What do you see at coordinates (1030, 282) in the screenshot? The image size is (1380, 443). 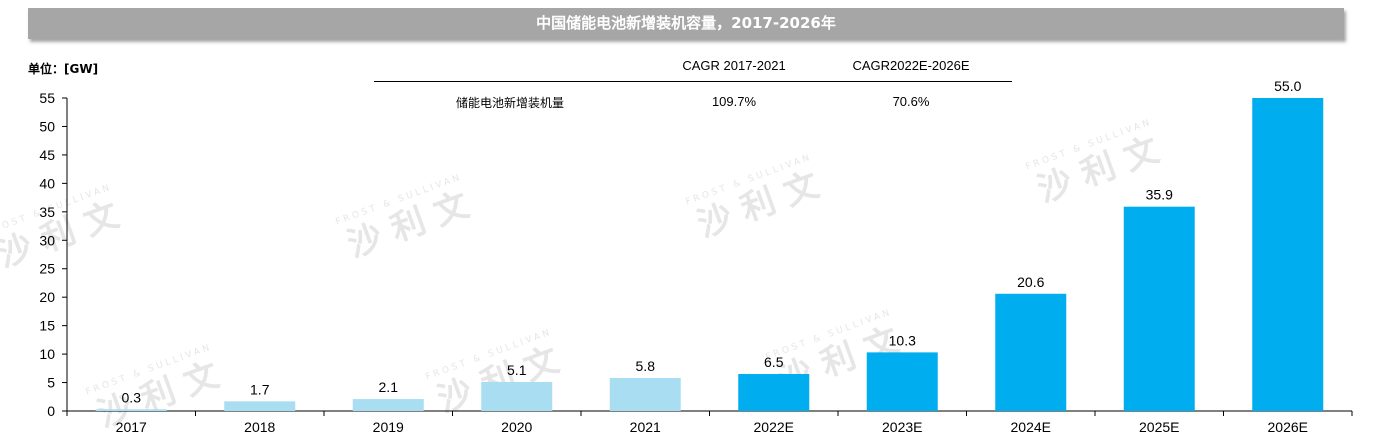 I see `data-label: 20.6` at bounding box center [1030, 282].